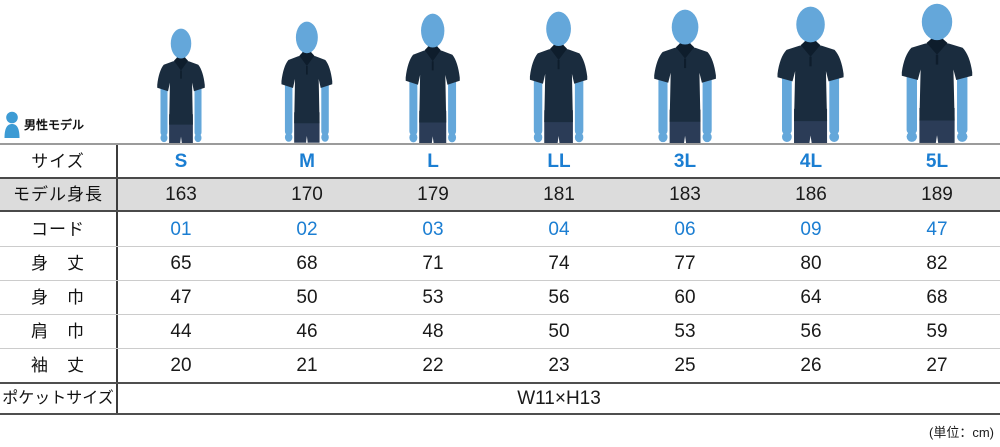 The height and width of the screenshot is (447, 1000). What do you see at coordinates (685, 194) in the screenshot?
I see `value-model-height-3L: 183` at bounding box center [685, 194].